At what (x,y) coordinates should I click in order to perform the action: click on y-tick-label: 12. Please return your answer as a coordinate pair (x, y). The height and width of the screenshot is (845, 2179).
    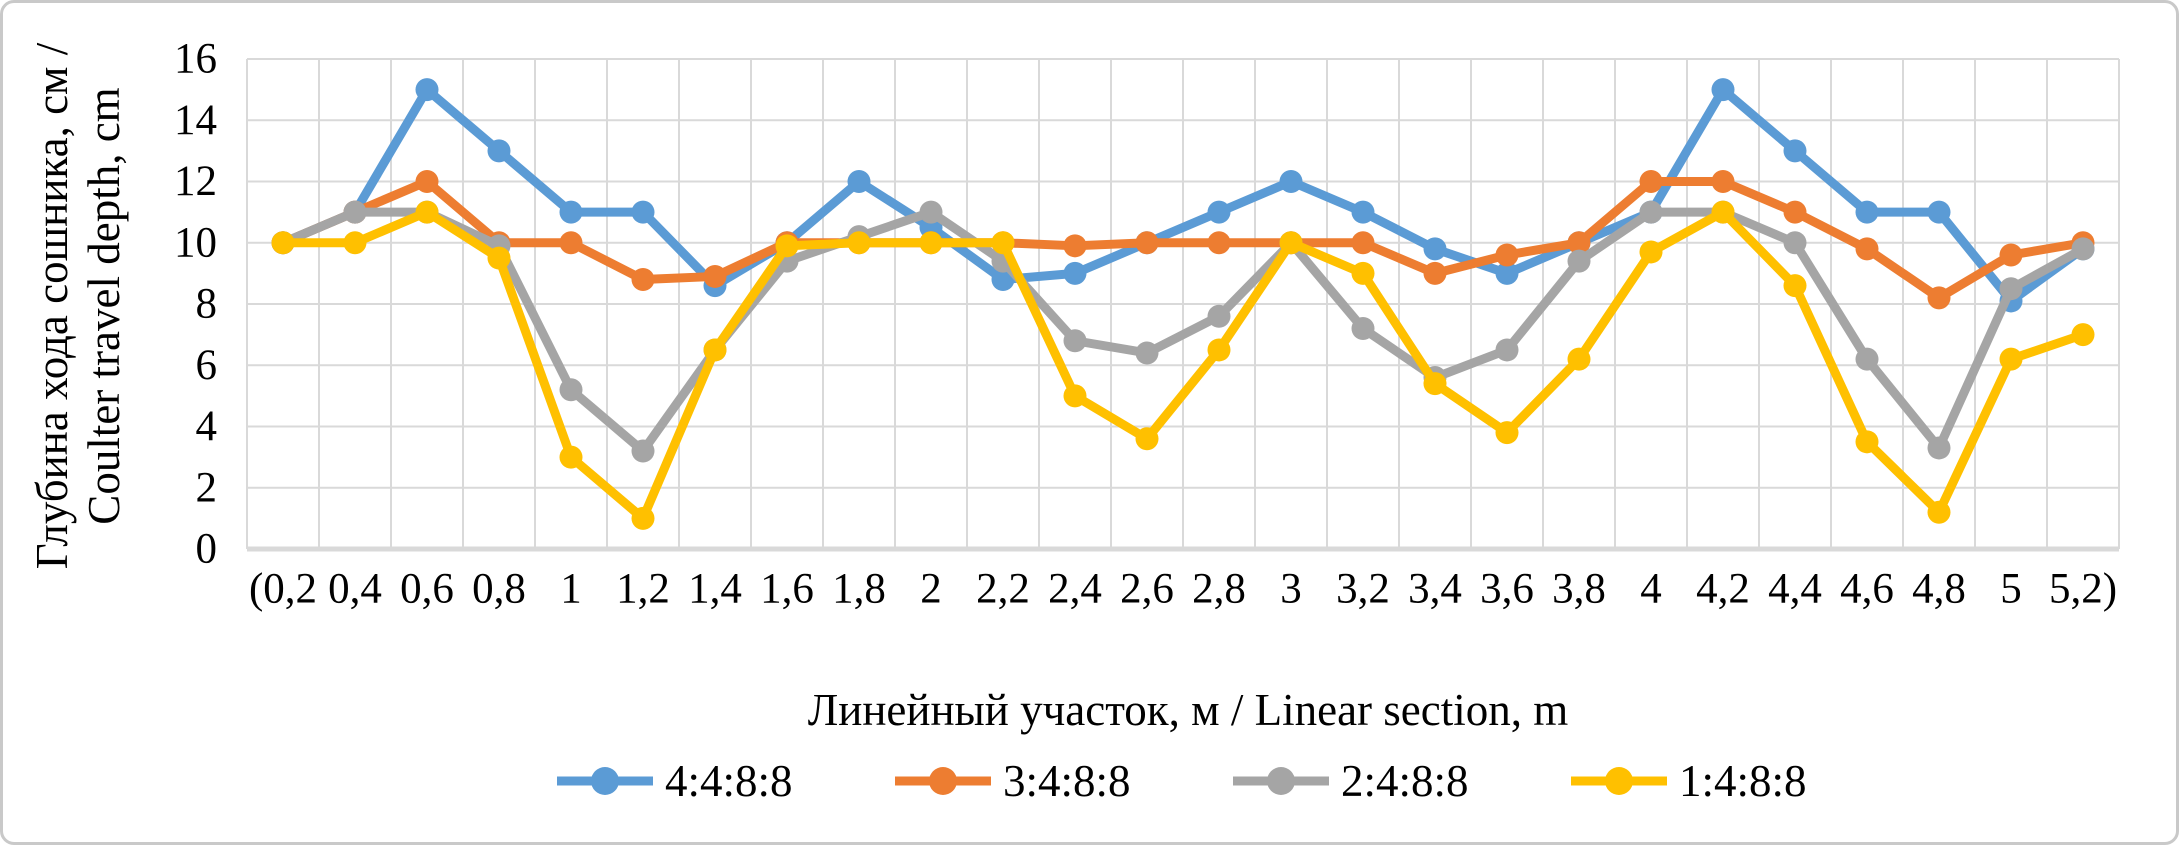
    Looking at the image, I should click on (195, 181).